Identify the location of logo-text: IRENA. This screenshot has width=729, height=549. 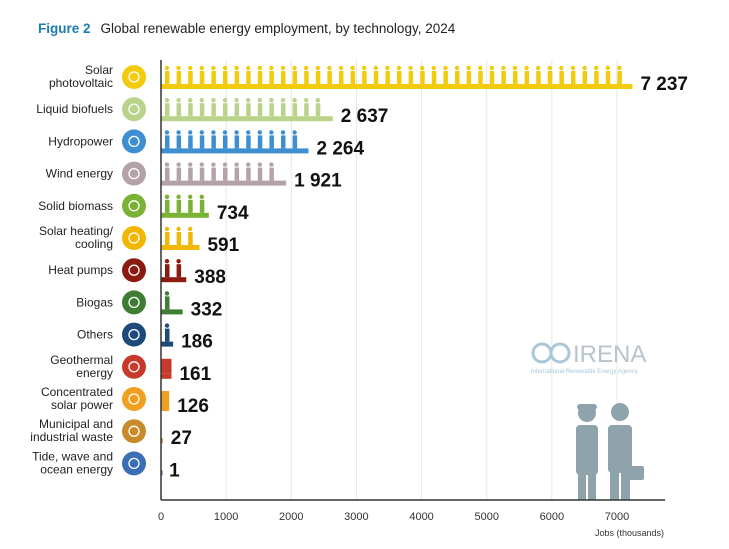
(609, 354).